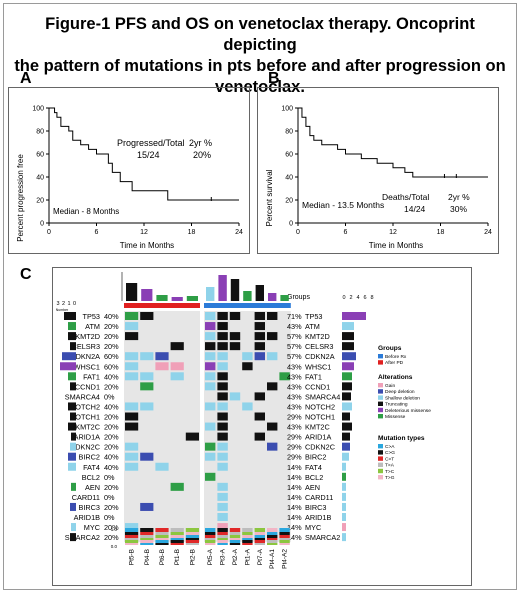 The image size is (520, 593). Describe the element at coordinates (313, 376) in the screenshot. I see `gene-label-right: FAT1` at that location.